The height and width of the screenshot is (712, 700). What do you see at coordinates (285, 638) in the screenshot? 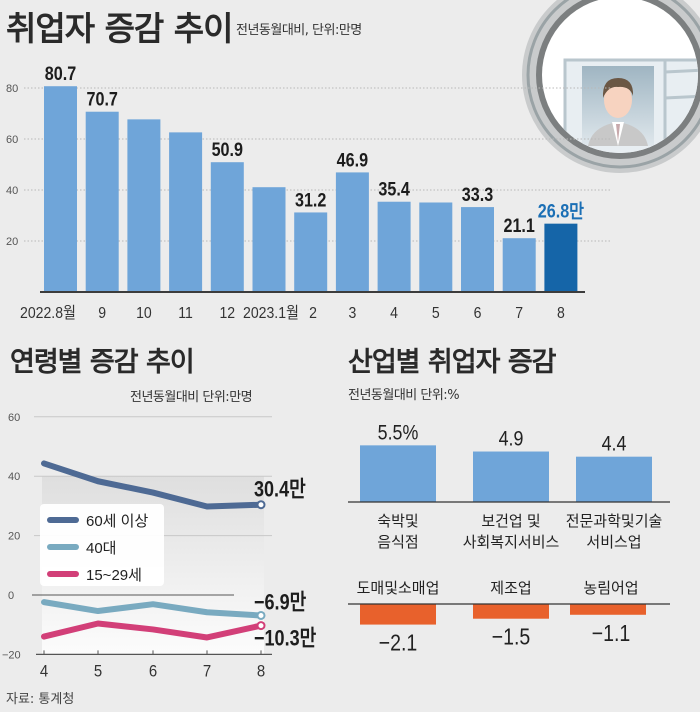
I see `series-end-label: −10.3만` at bounding box center [285, 638].